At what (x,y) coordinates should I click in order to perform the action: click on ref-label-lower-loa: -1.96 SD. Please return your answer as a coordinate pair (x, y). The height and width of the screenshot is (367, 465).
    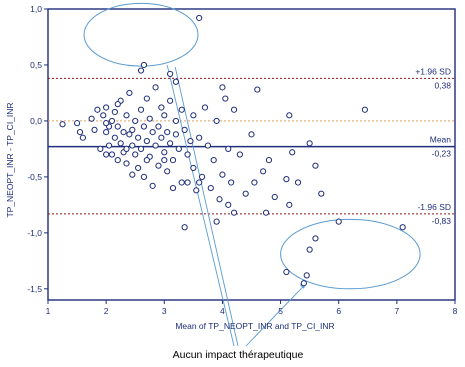
    Looking at the image, I should click on (434, 207).